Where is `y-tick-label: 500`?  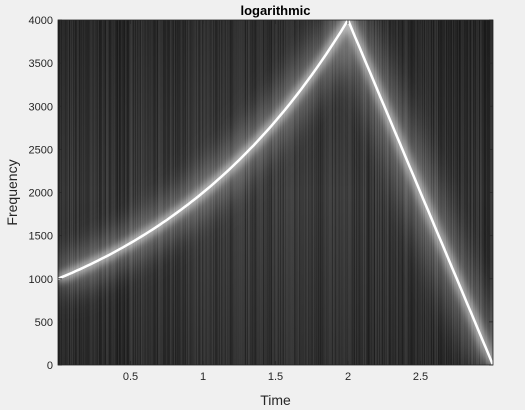
y-tick-label: 500 is located at coordinates (44, 323).